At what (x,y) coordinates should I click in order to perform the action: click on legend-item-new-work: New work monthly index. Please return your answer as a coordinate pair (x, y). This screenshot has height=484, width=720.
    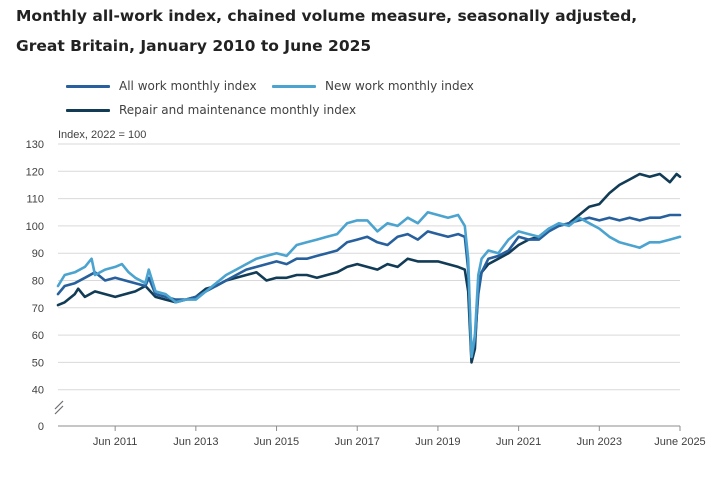
    Looking at the image, I should click on (373, 86).